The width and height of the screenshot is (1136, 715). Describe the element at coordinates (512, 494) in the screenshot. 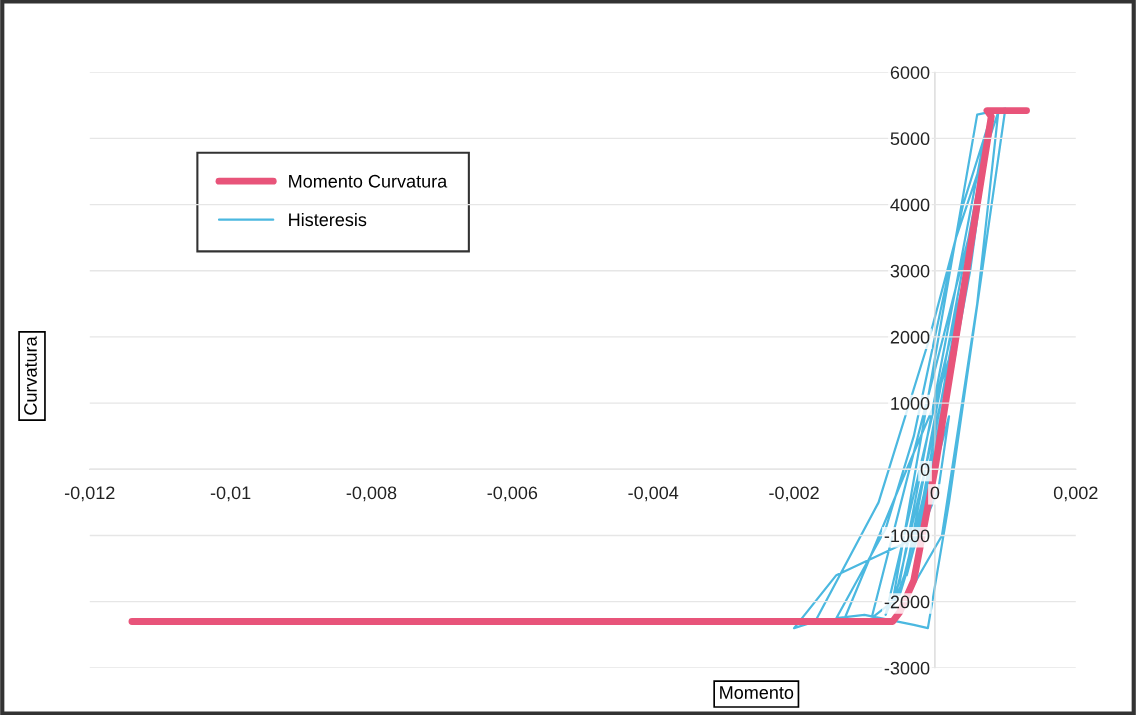

I see `x-tick-label: -0,006` at that location.